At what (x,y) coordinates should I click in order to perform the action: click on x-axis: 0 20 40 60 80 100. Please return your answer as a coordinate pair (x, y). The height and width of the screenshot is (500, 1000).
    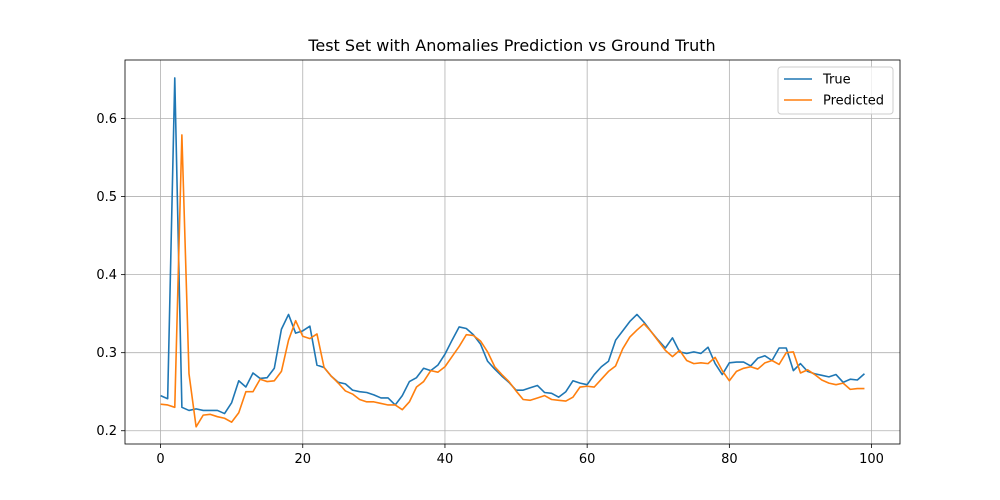
    Looking at the image, I should click on (520, 455).